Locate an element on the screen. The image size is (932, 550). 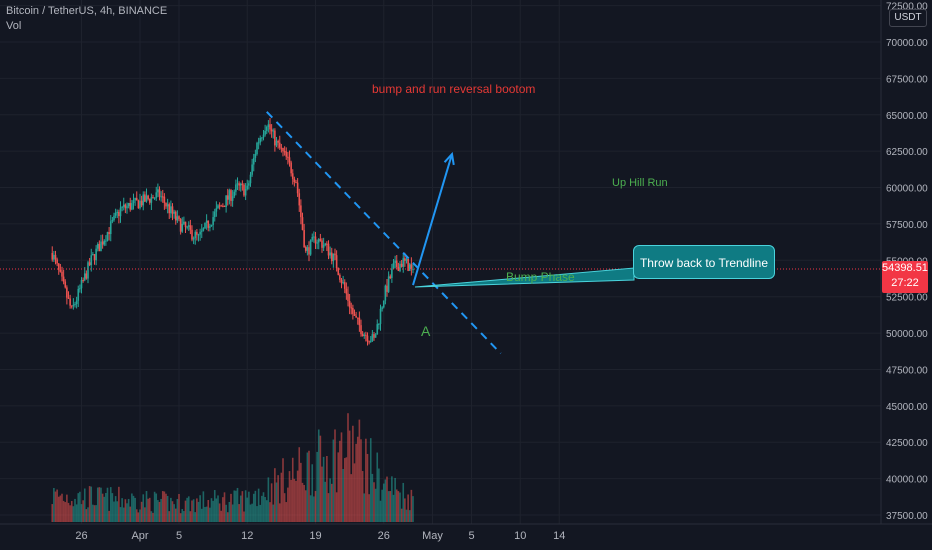
chart-title-annotation: bump and run reversal bootom is located at coordinates (454, 89).